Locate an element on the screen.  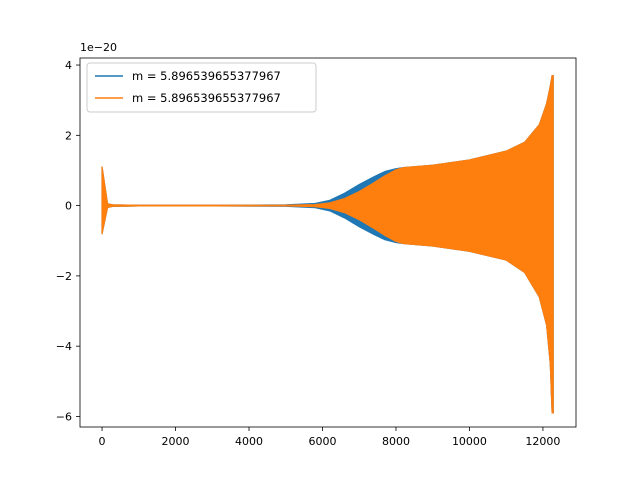
legend-box is located at coordinates (201, 87).